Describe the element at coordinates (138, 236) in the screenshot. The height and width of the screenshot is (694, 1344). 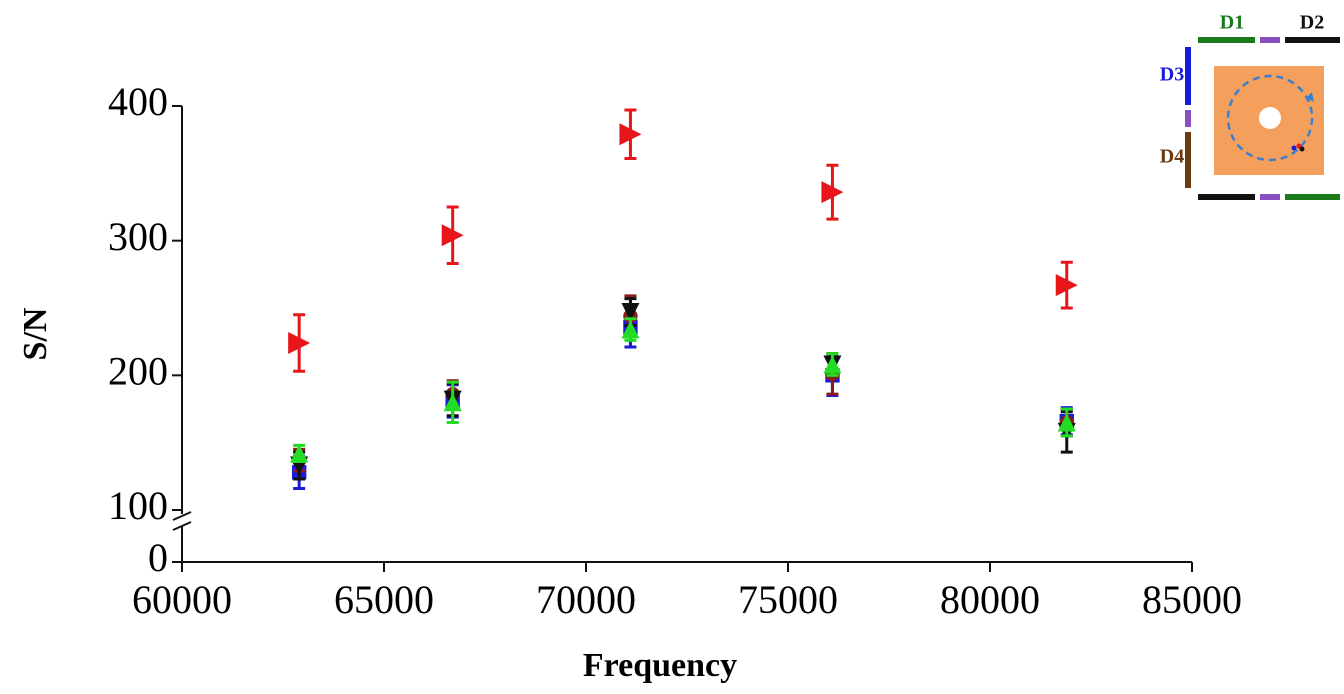
I see `y-tick-label: 300` at that location.